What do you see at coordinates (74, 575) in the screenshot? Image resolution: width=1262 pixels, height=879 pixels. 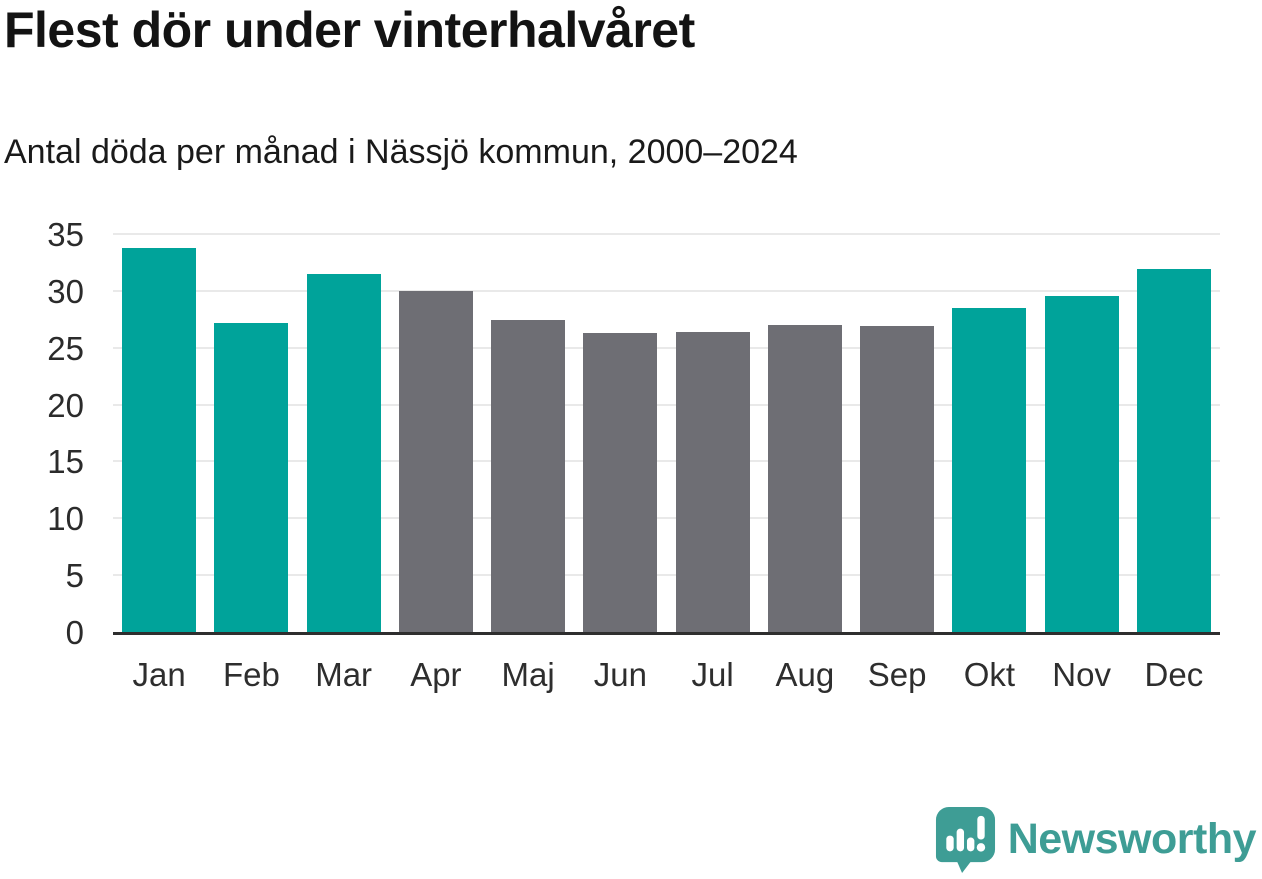 I see `y-tick-label-5: 5` at bounding box center [74, 575].